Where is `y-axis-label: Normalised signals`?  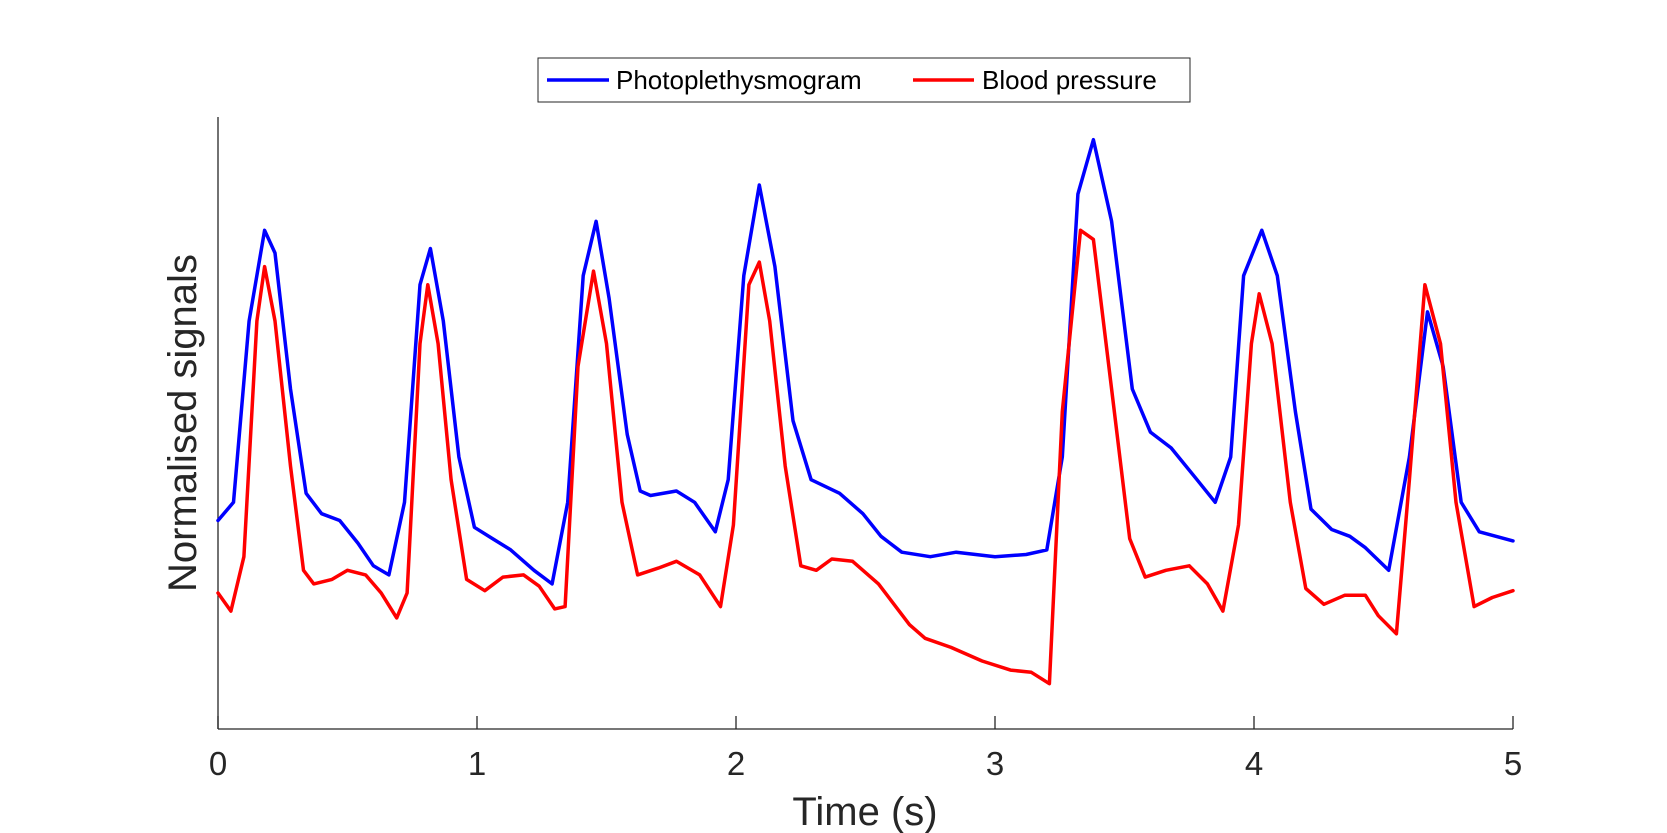
y-axis-label: Normalised signals is located at coordinates (183, 423).